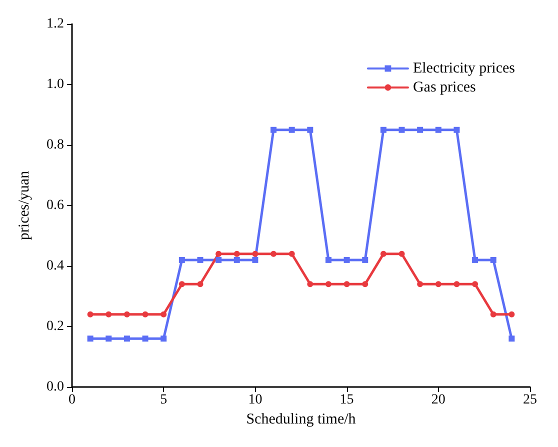 The height and width of the screenshot is (447, 558). I want to click on x-tick-label: 5, so click(164, 400).